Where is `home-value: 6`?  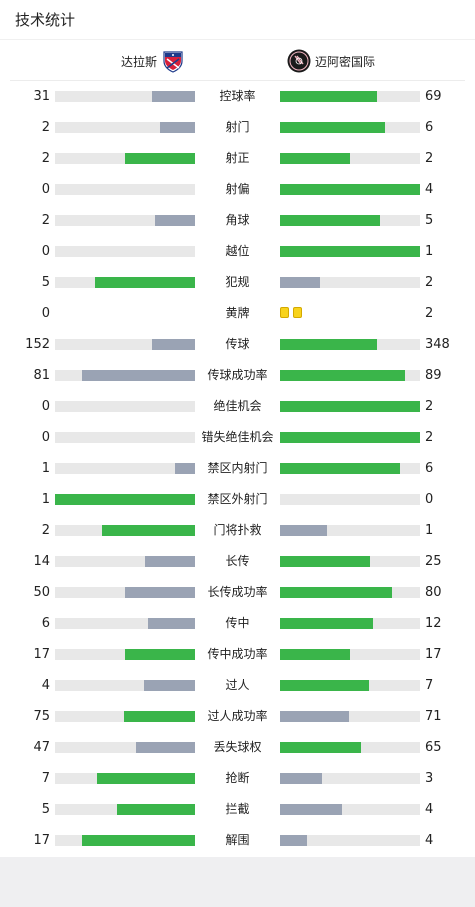 home-value: 6 is located at coordinates (45, 623).